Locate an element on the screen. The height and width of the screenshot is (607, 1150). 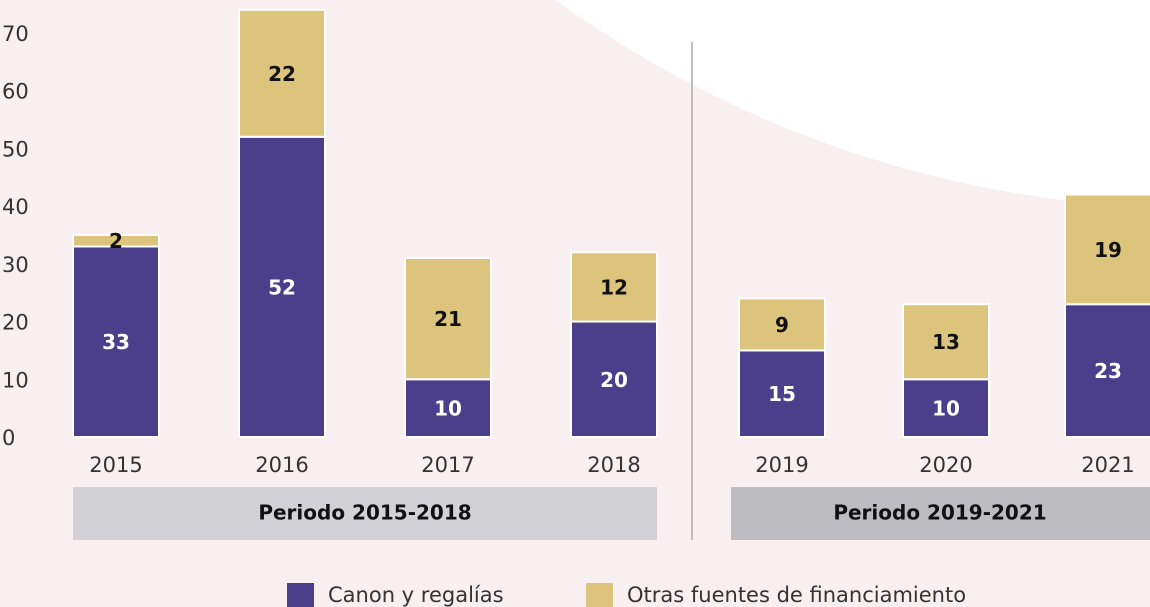
y-tick-label: 0 is located at coordinates (8, 438).